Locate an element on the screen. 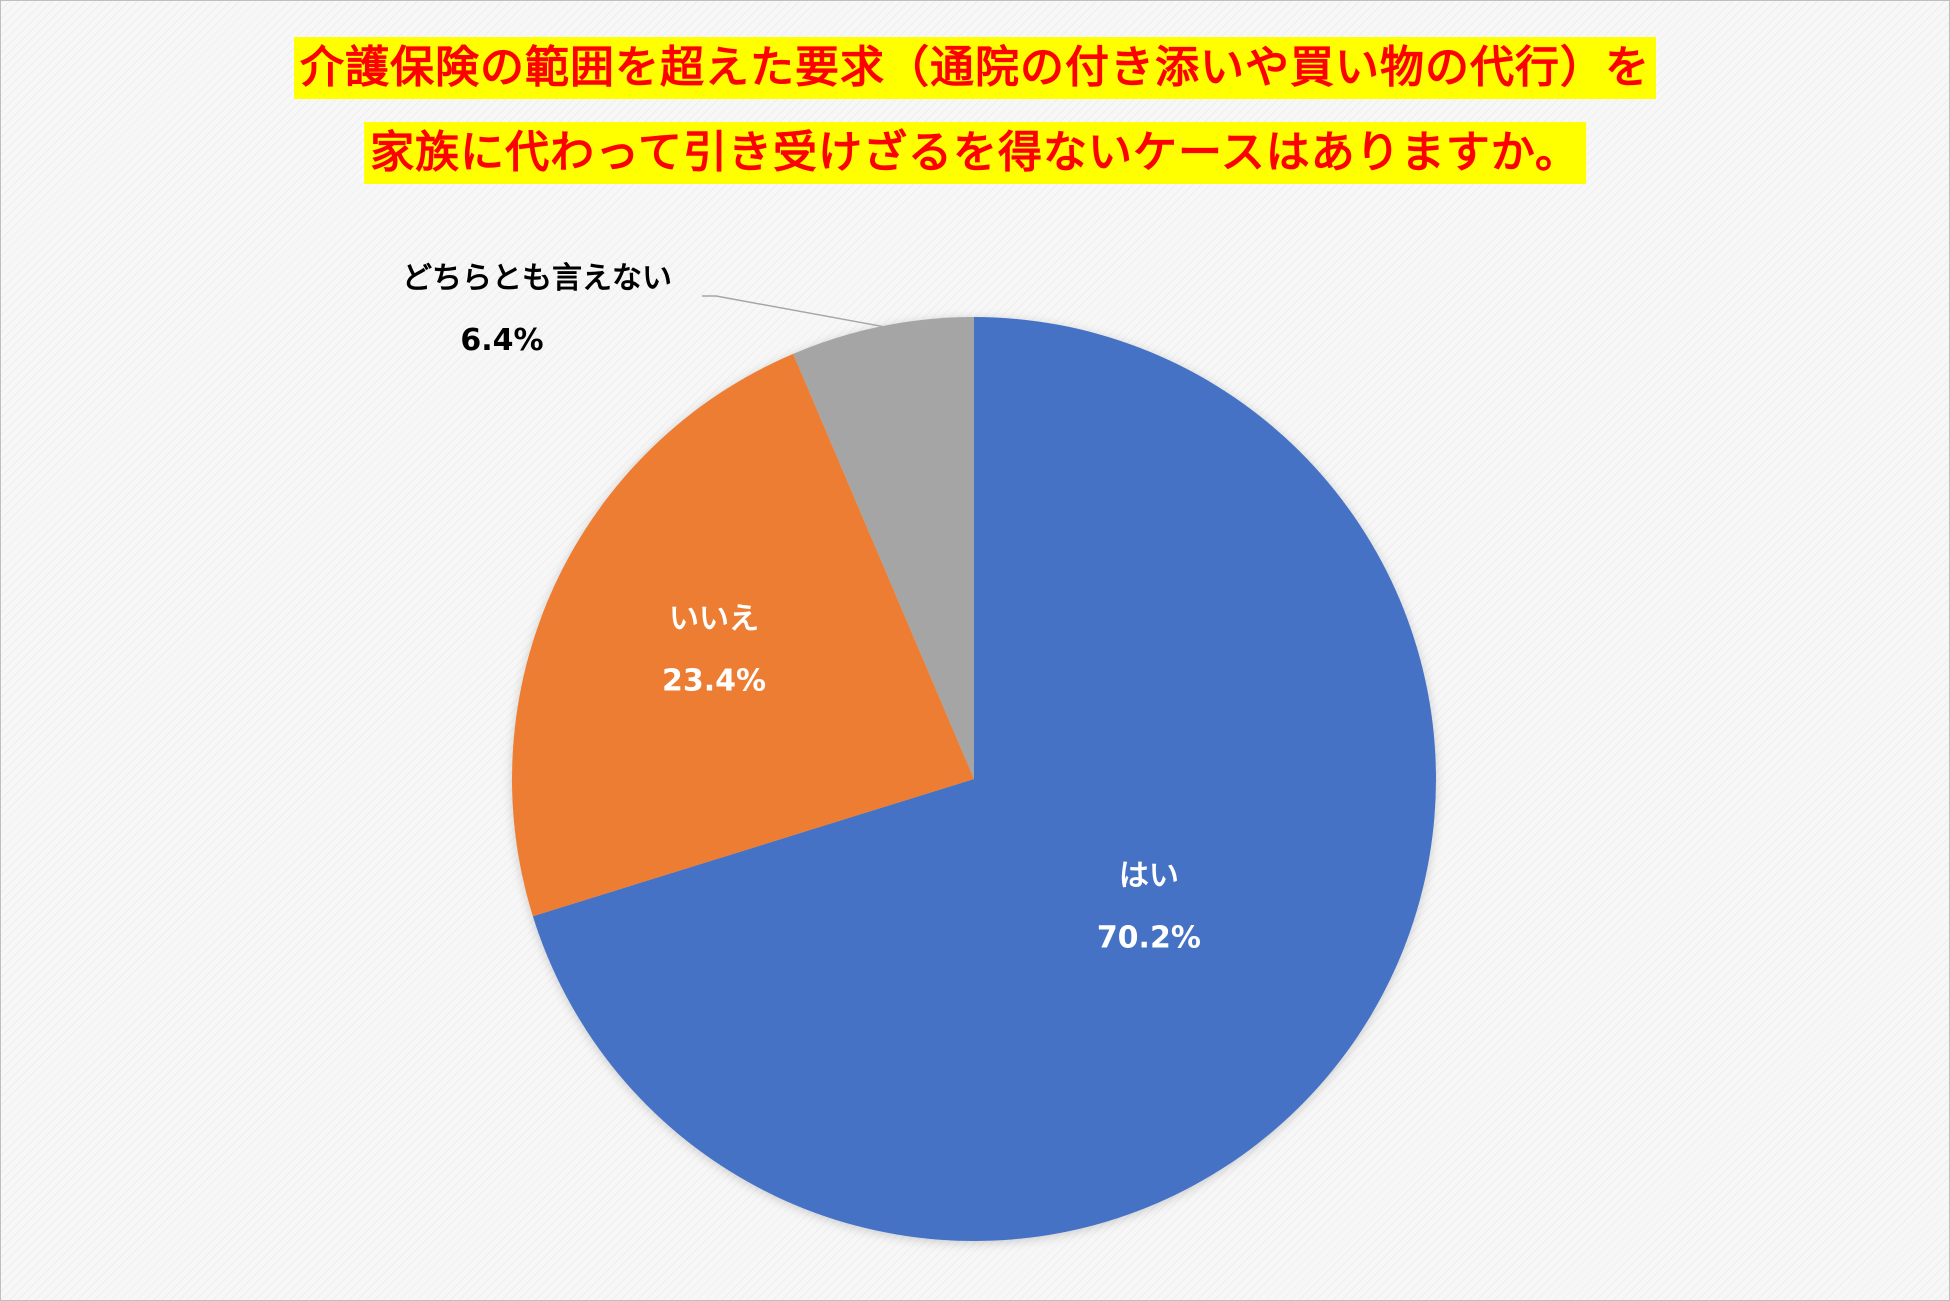 This screenshot has width=1950, height=1301. data-label-no-name: いいえ is located at coordinates (714, 619).